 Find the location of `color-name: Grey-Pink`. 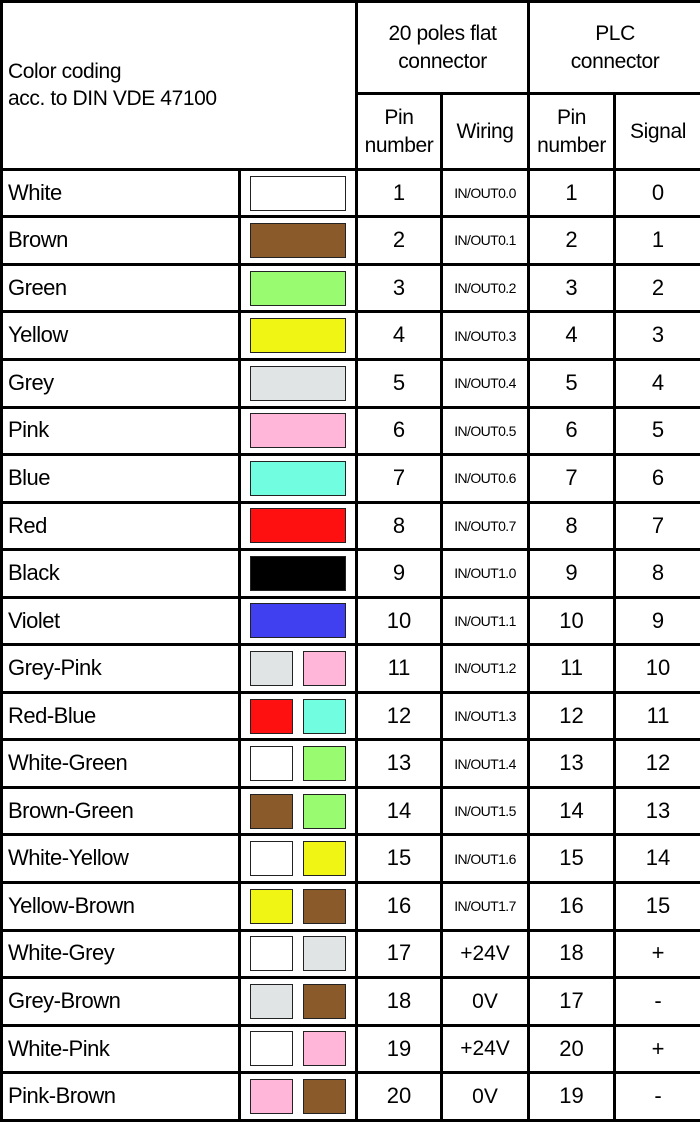

color-name: Grey-Pink is located at coordinates (120, 668).